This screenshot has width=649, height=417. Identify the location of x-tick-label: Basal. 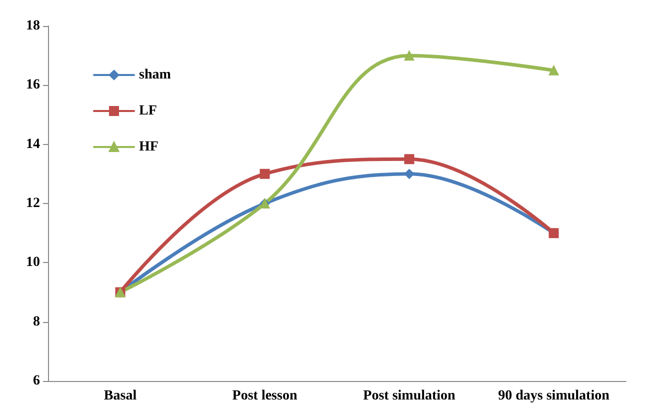
(120, 396).